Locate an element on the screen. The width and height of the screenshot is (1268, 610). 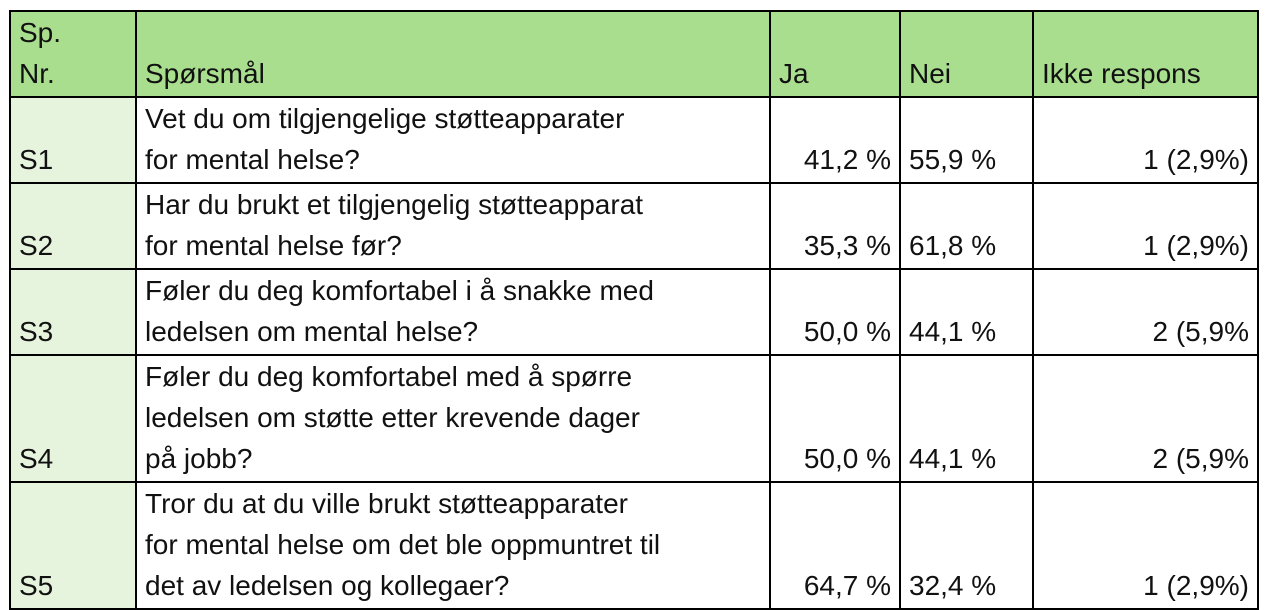
row-nr: S5 is located at coordinates (73, 545).